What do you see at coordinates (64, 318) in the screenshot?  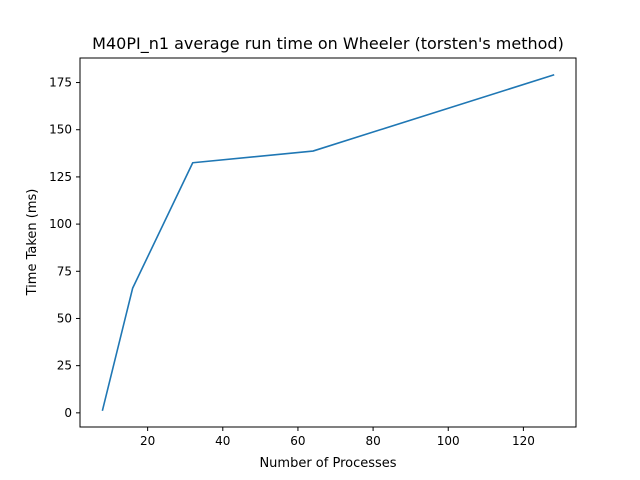 I see `y-tick-label: 50` at bounding box center [64, 318].